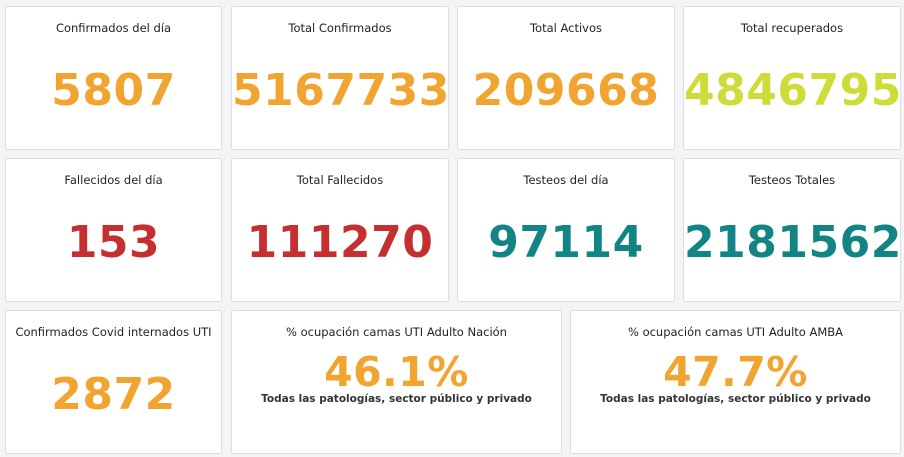 Image resolution: width=904 pixels, height=457 pixels. What do you see at coordinates (566, 180) in the screenshot?
I see `card-title: Testeos del día` at bounding box center [566, 180].